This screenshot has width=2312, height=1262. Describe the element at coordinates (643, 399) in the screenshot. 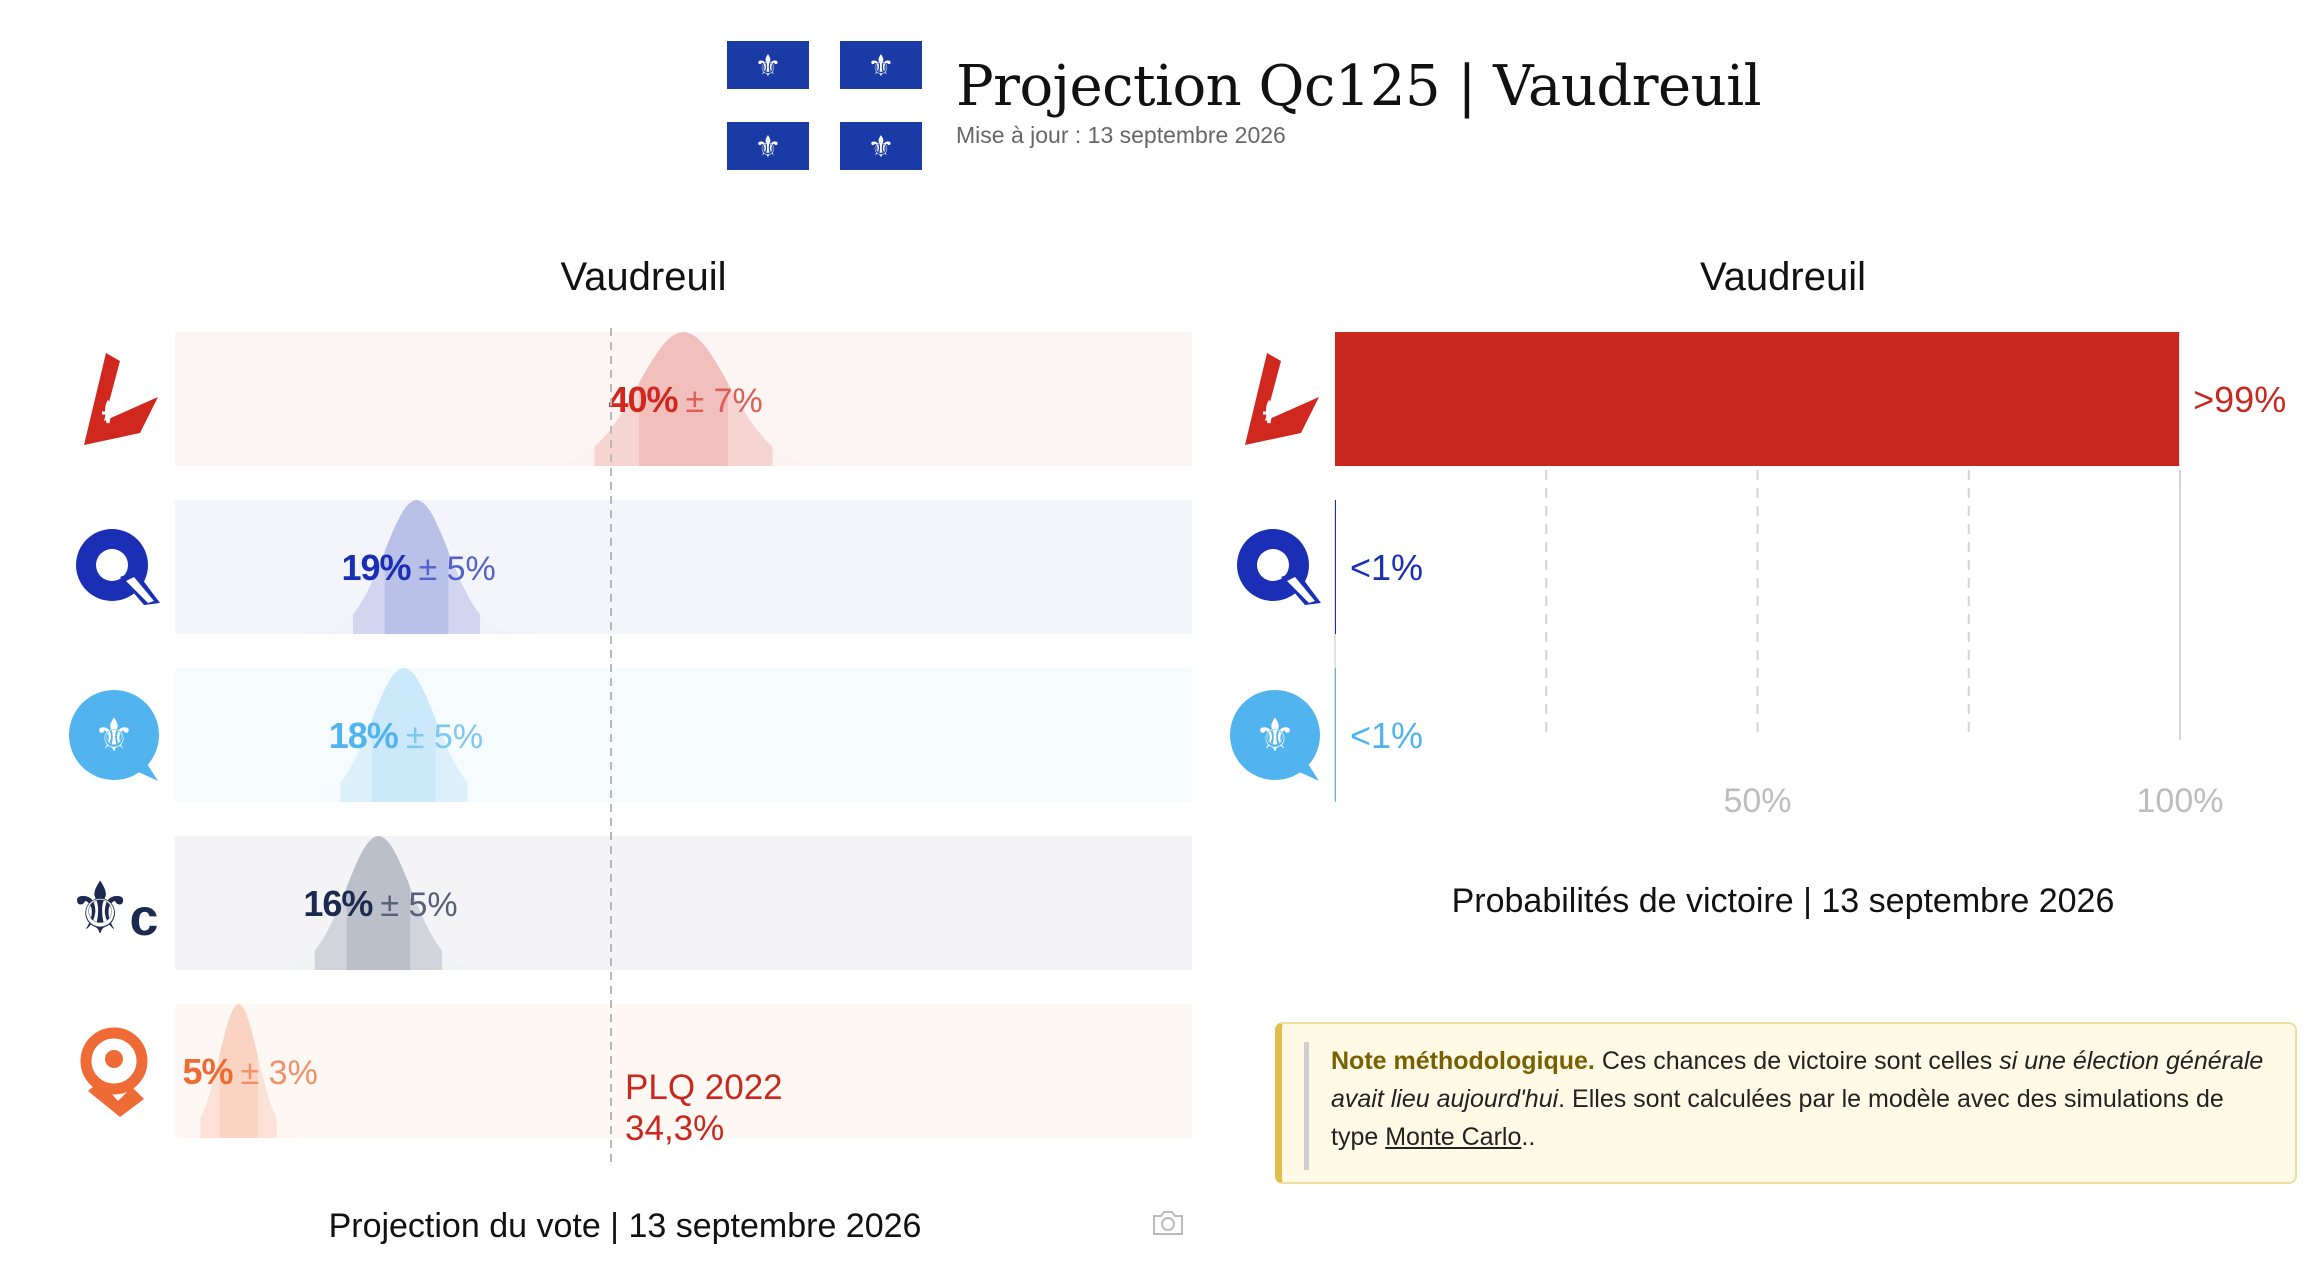

I see `vote-value-label: 40%` at that location.